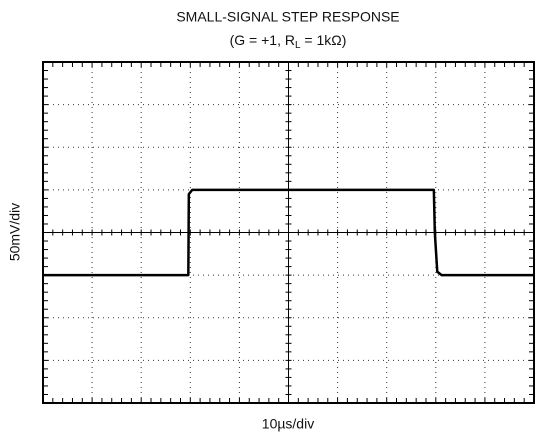 This screenshot has height=439, width=536. What do you see at coordinates (298, 45) in the screenshot?
I see `subtitle-subscript: L` at bounding box center [298, 45].